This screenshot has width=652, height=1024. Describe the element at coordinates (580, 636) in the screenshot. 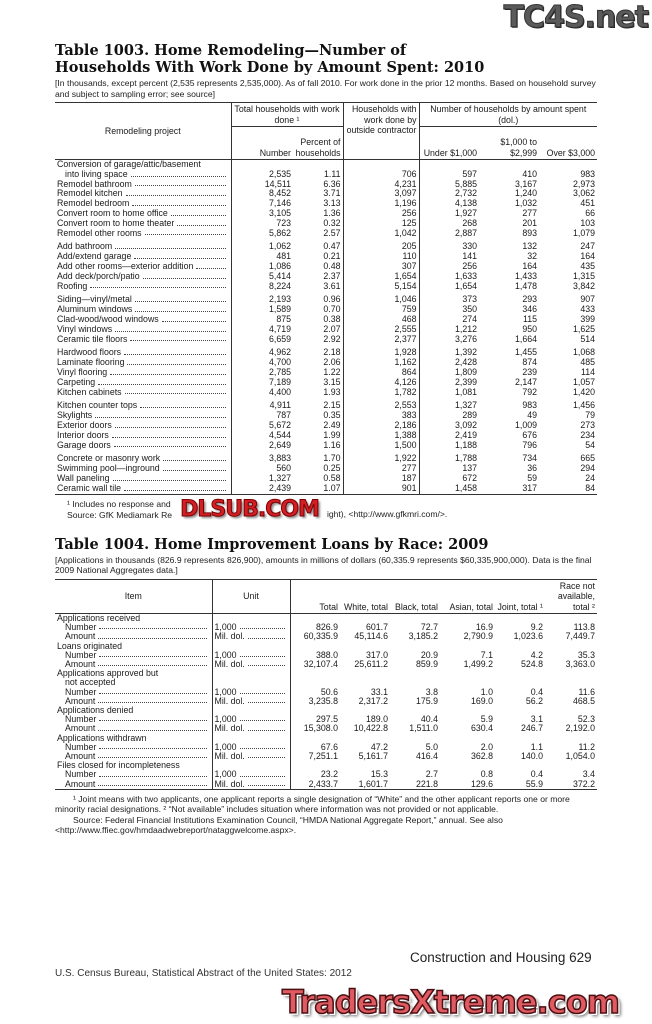

I see `cell-value: 7,449.7` at that location.